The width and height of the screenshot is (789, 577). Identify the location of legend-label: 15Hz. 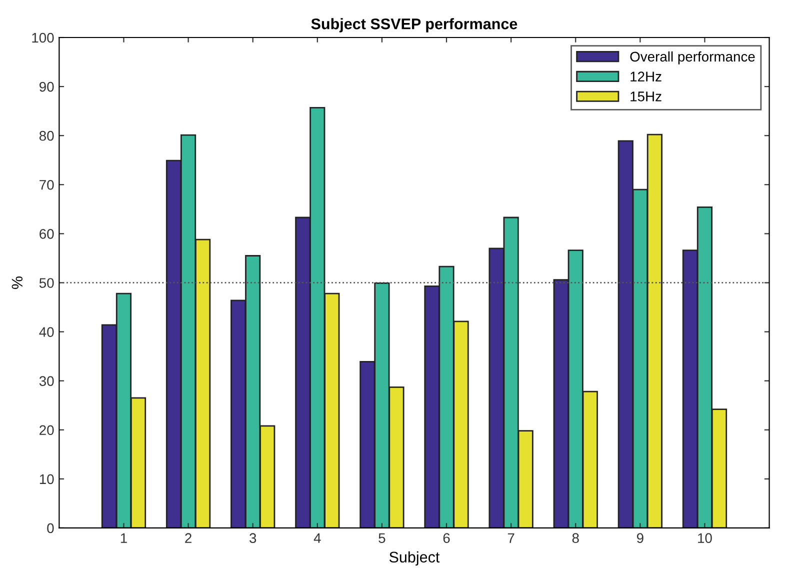
(646, 97).